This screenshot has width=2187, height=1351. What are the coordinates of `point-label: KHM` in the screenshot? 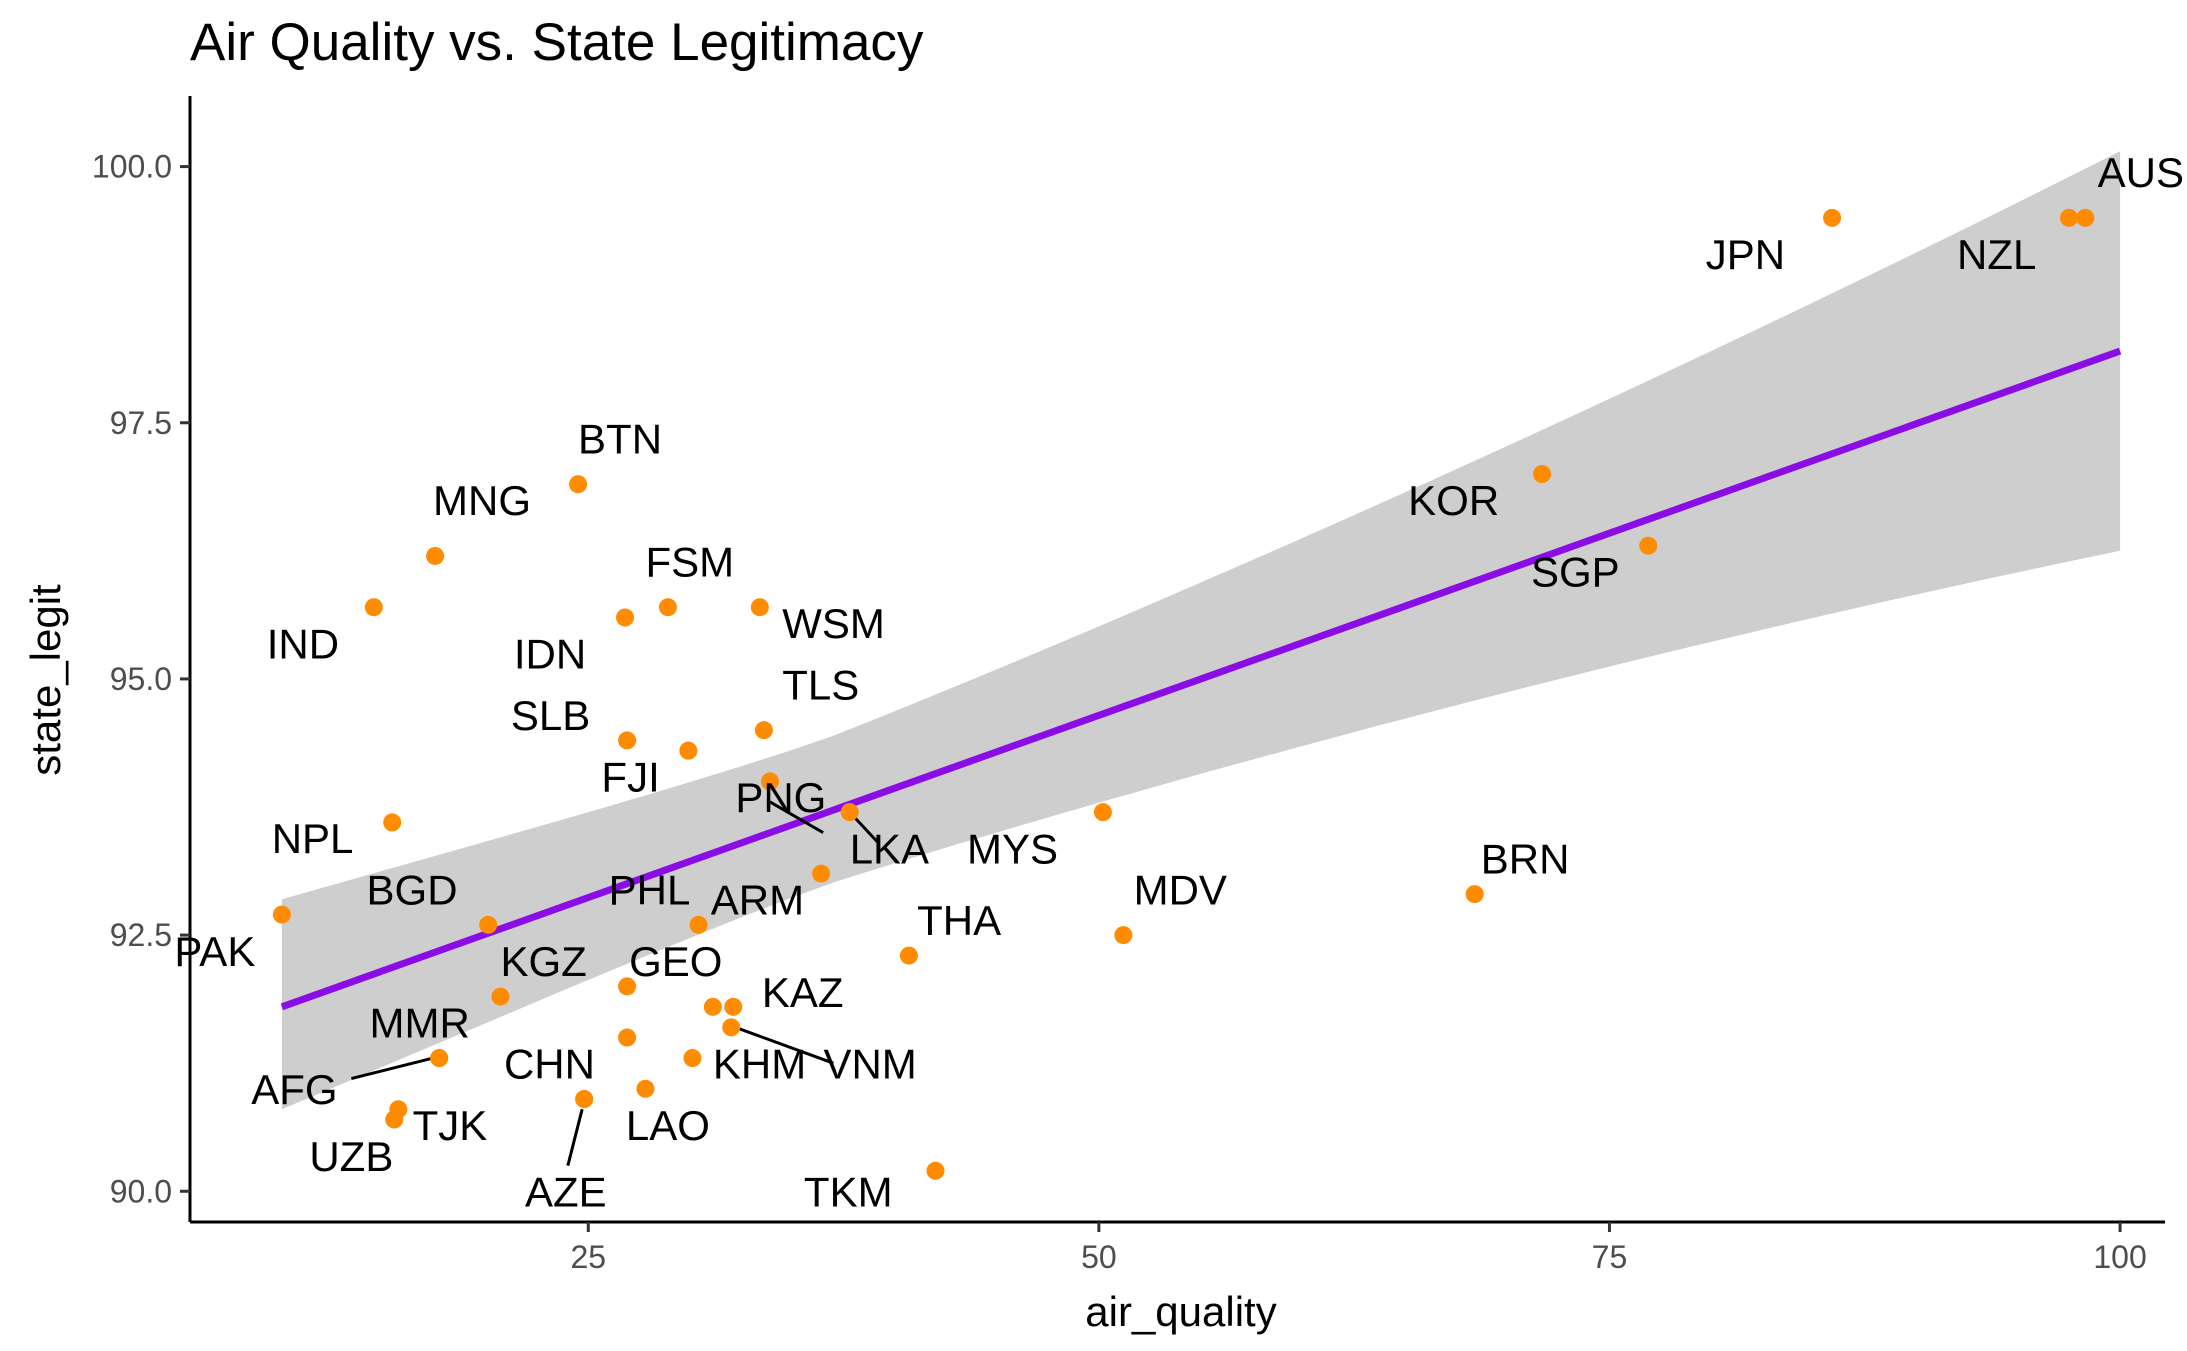 It's located at (759, 1064).